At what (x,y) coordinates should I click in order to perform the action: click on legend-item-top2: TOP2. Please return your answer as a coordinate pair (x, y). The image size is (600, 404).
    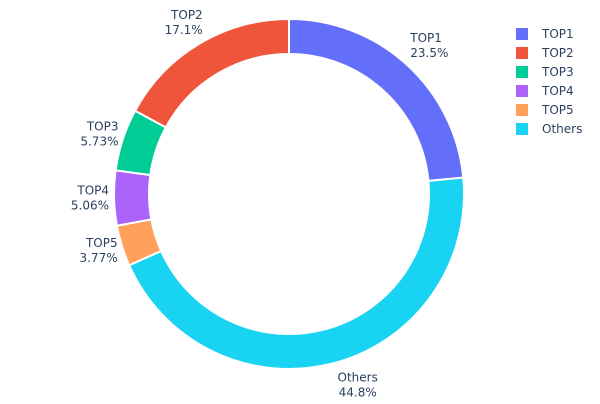
    Looking at the image, I should click on (545, 53).